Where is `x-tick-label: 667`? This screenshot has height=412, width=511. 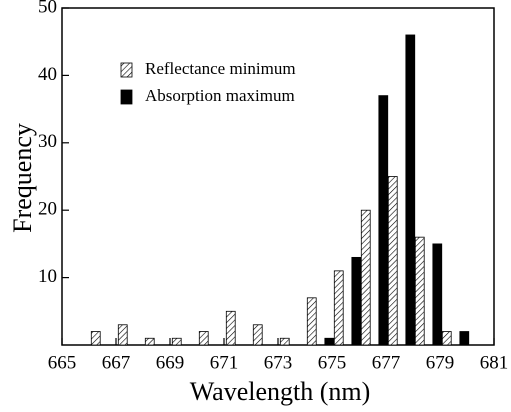 x-tick-label: 667 is located at coordinates (116, 362).